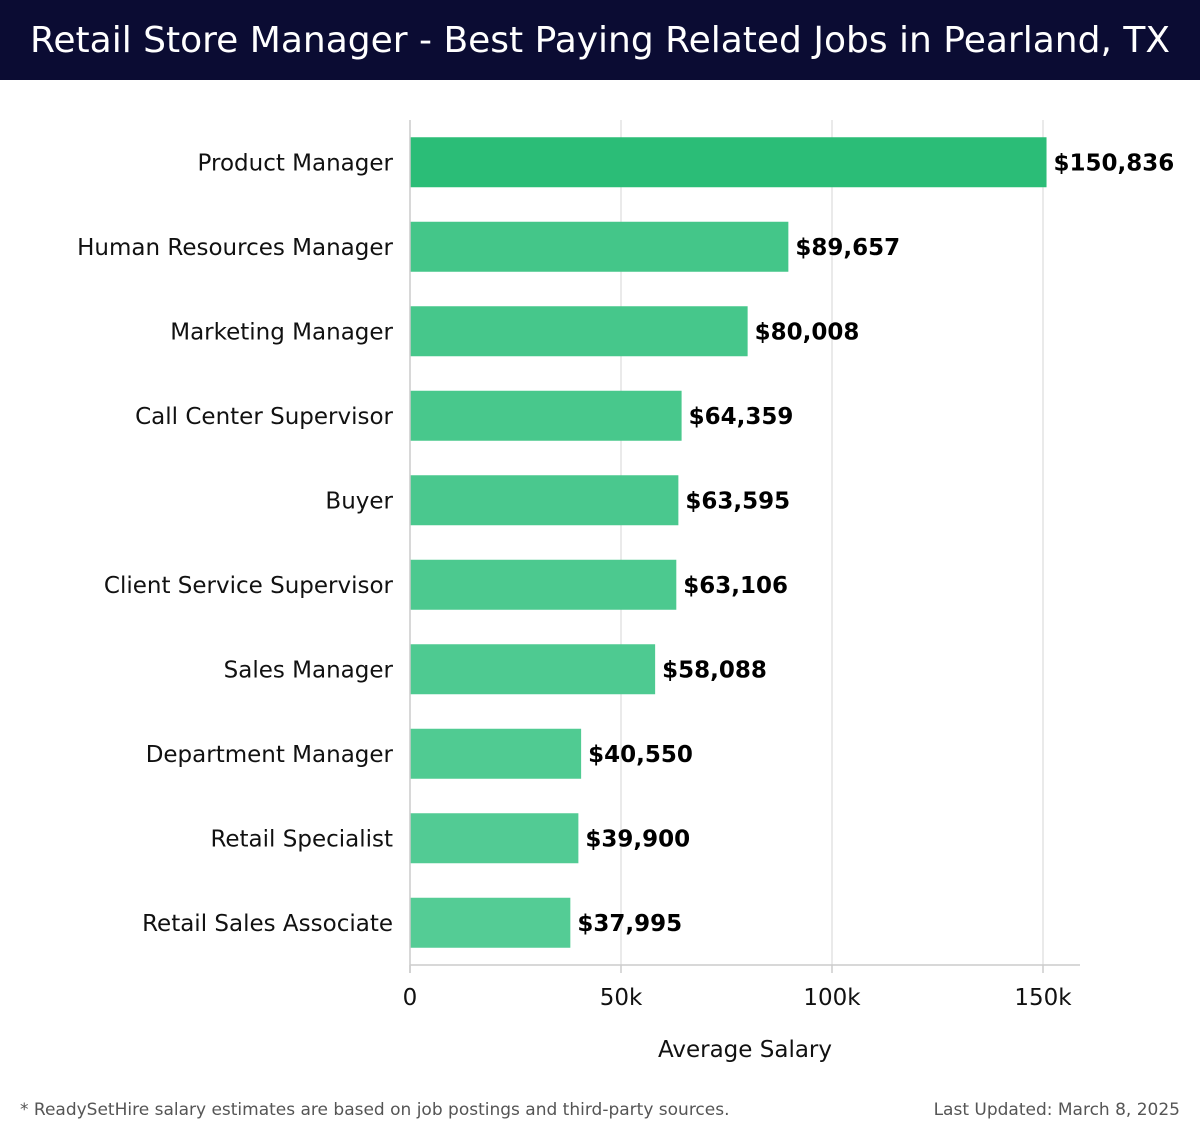 The width and height of the screenshot is (1200, 1140). What do you see at coordinates (309, 670) in the screenshot?
I see `category-label: Sales Manager` at bounding box center [309, 670].